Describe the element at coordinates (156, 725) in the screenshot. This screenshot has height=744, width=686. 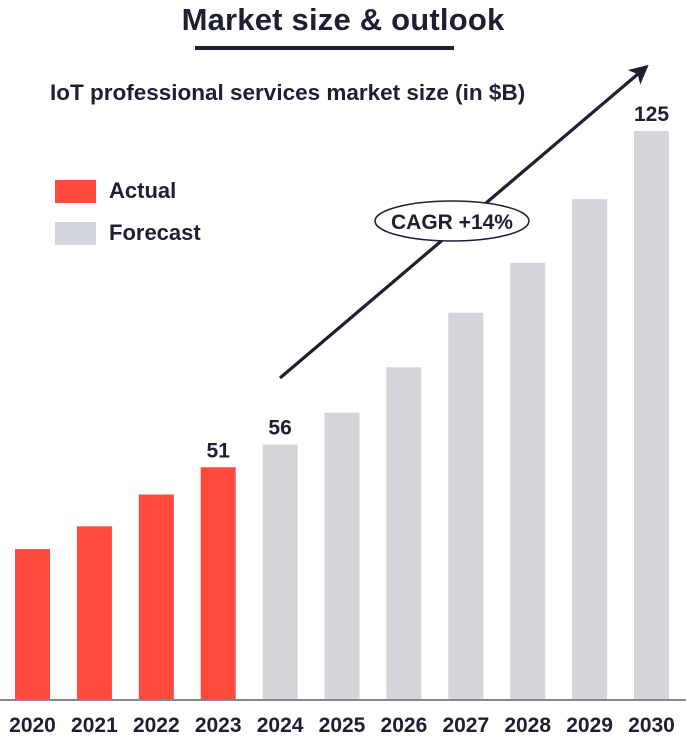
I see `x-tick-label: 2022` at that location.